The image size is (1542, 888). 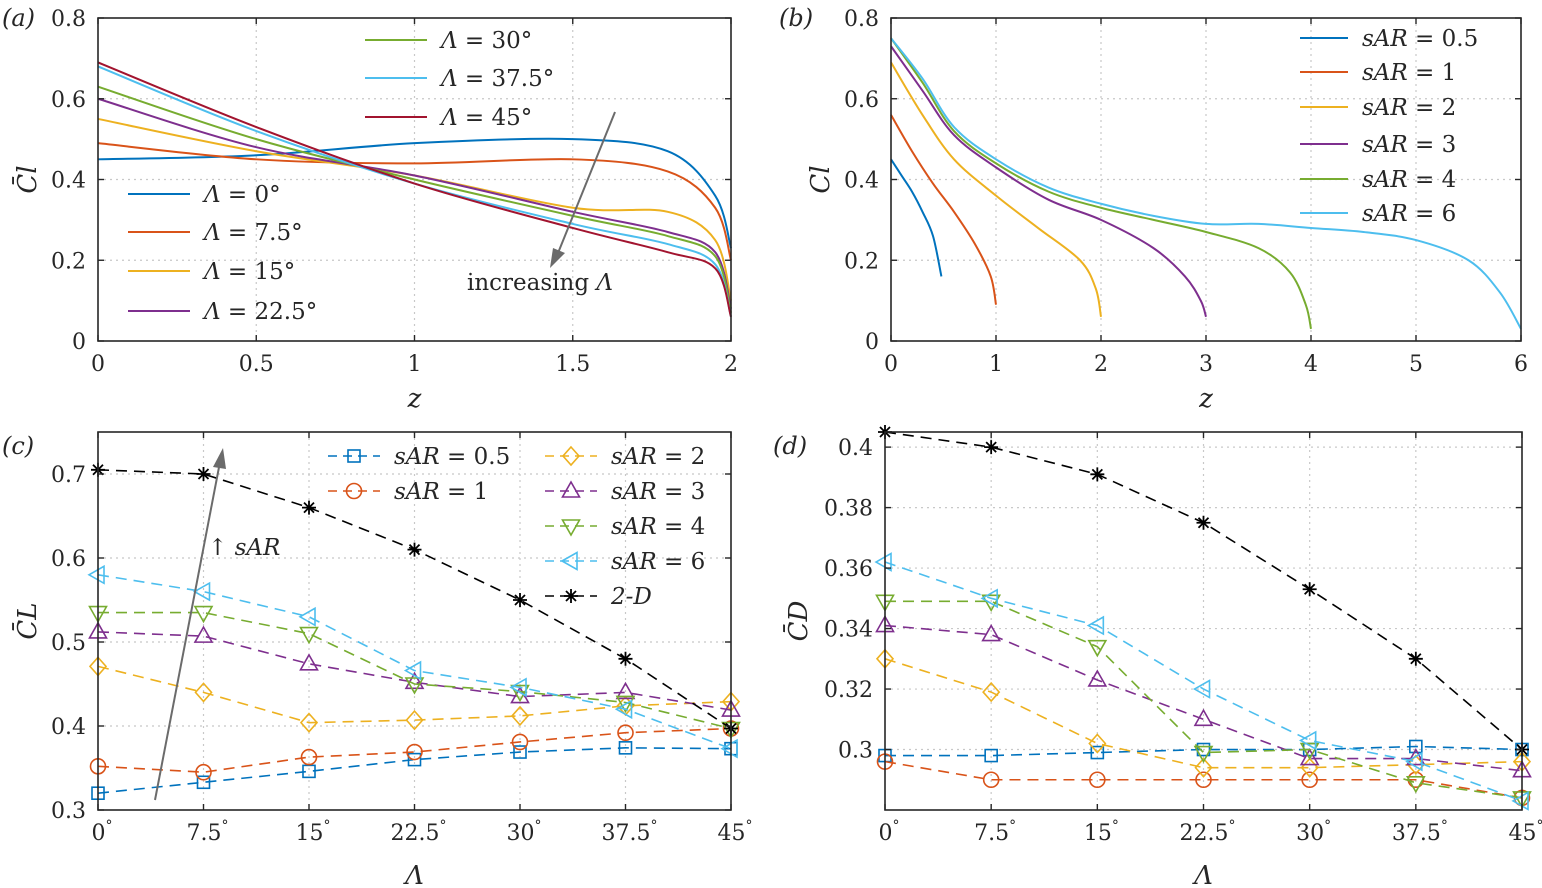 What do you see at coordinates (541, 203) in the screenshot?
I see `annotation-increasing: increasing Λ` at bounding box center [541, 203].